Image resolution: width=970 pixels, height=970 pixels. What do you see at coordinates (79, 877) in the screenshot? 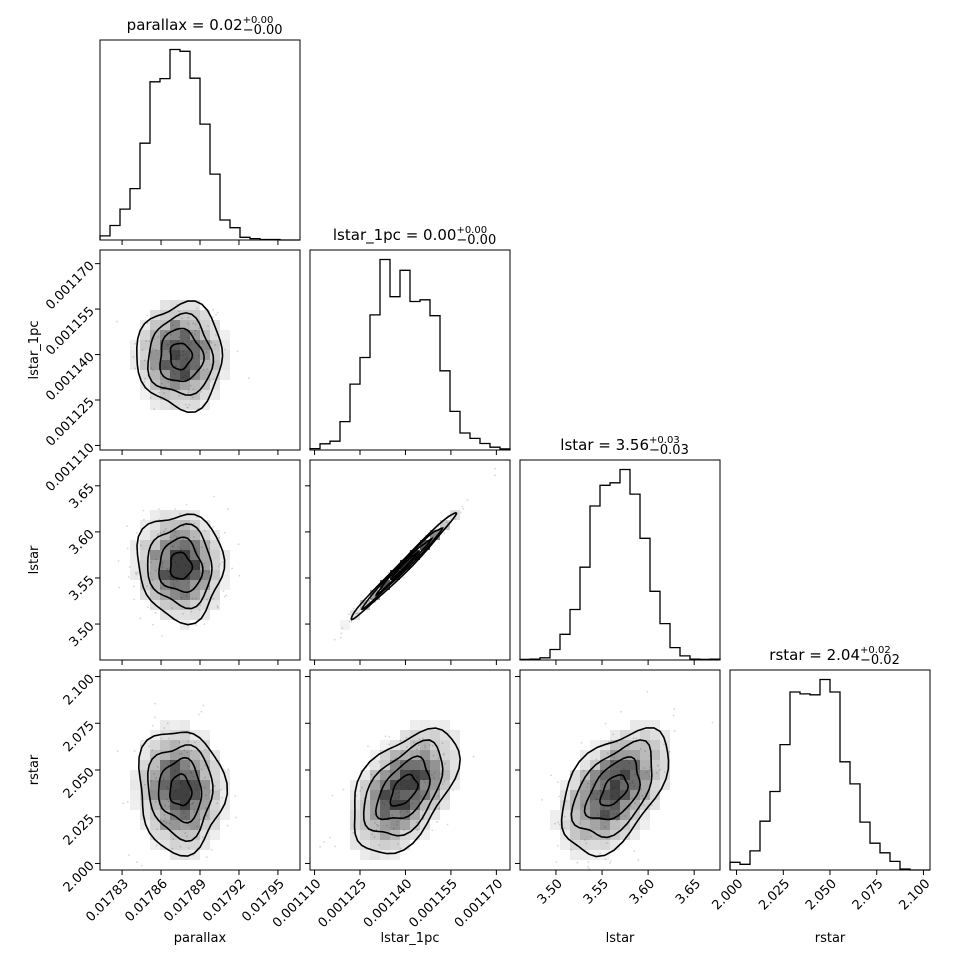
I see `y-tick-label: 2.000` at bounding box center [79, 877].